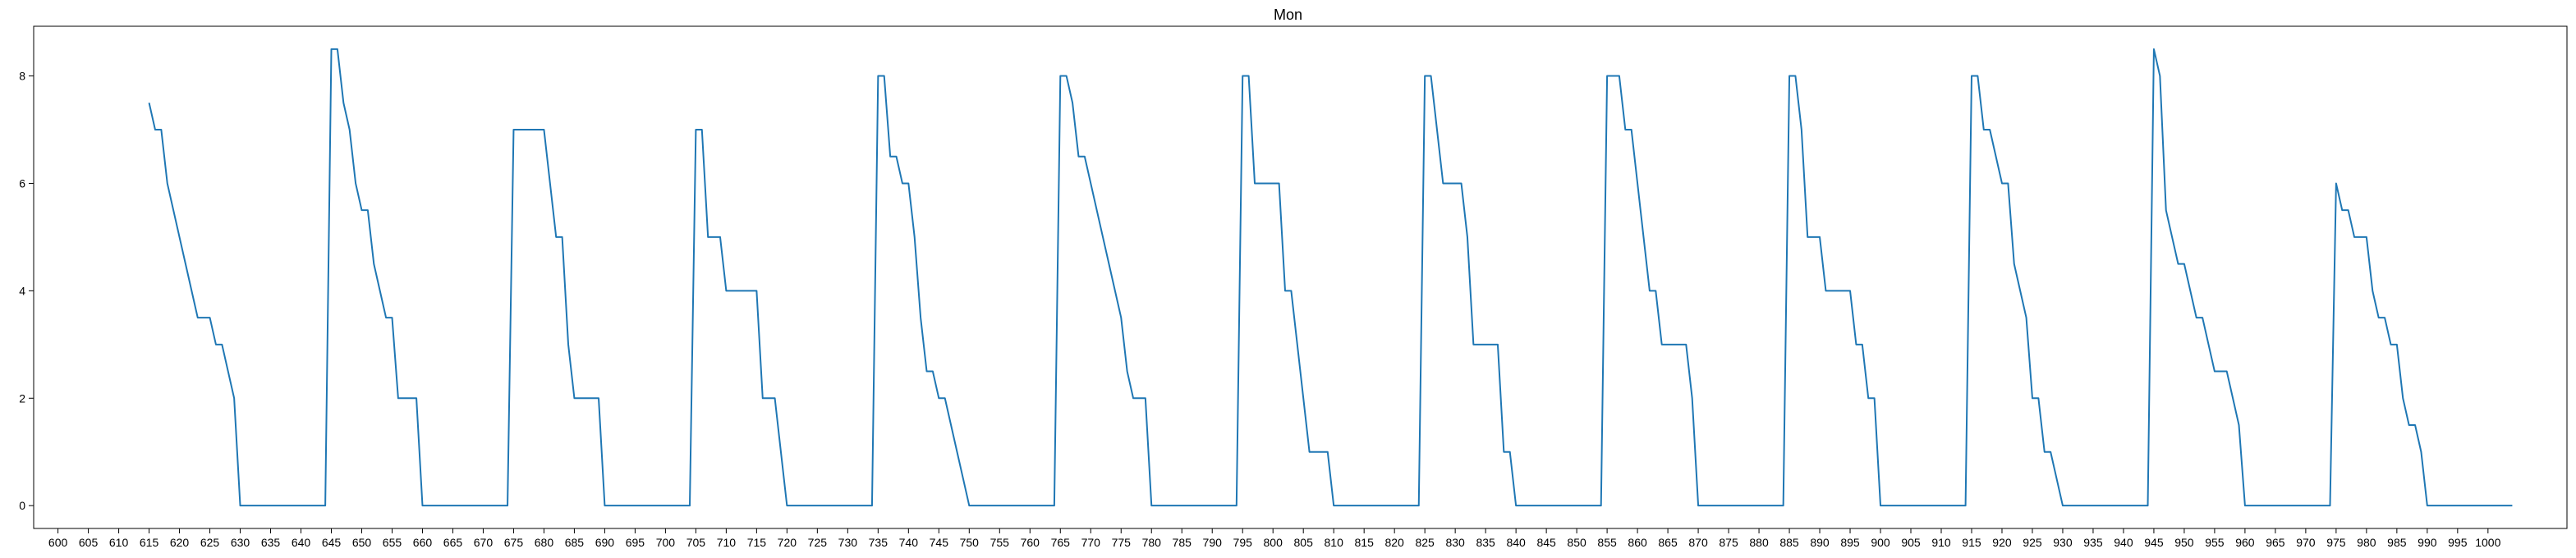 This screenshot has width=2576, height=558. I want to click on x-tick-label: 690, so click(605, 542).